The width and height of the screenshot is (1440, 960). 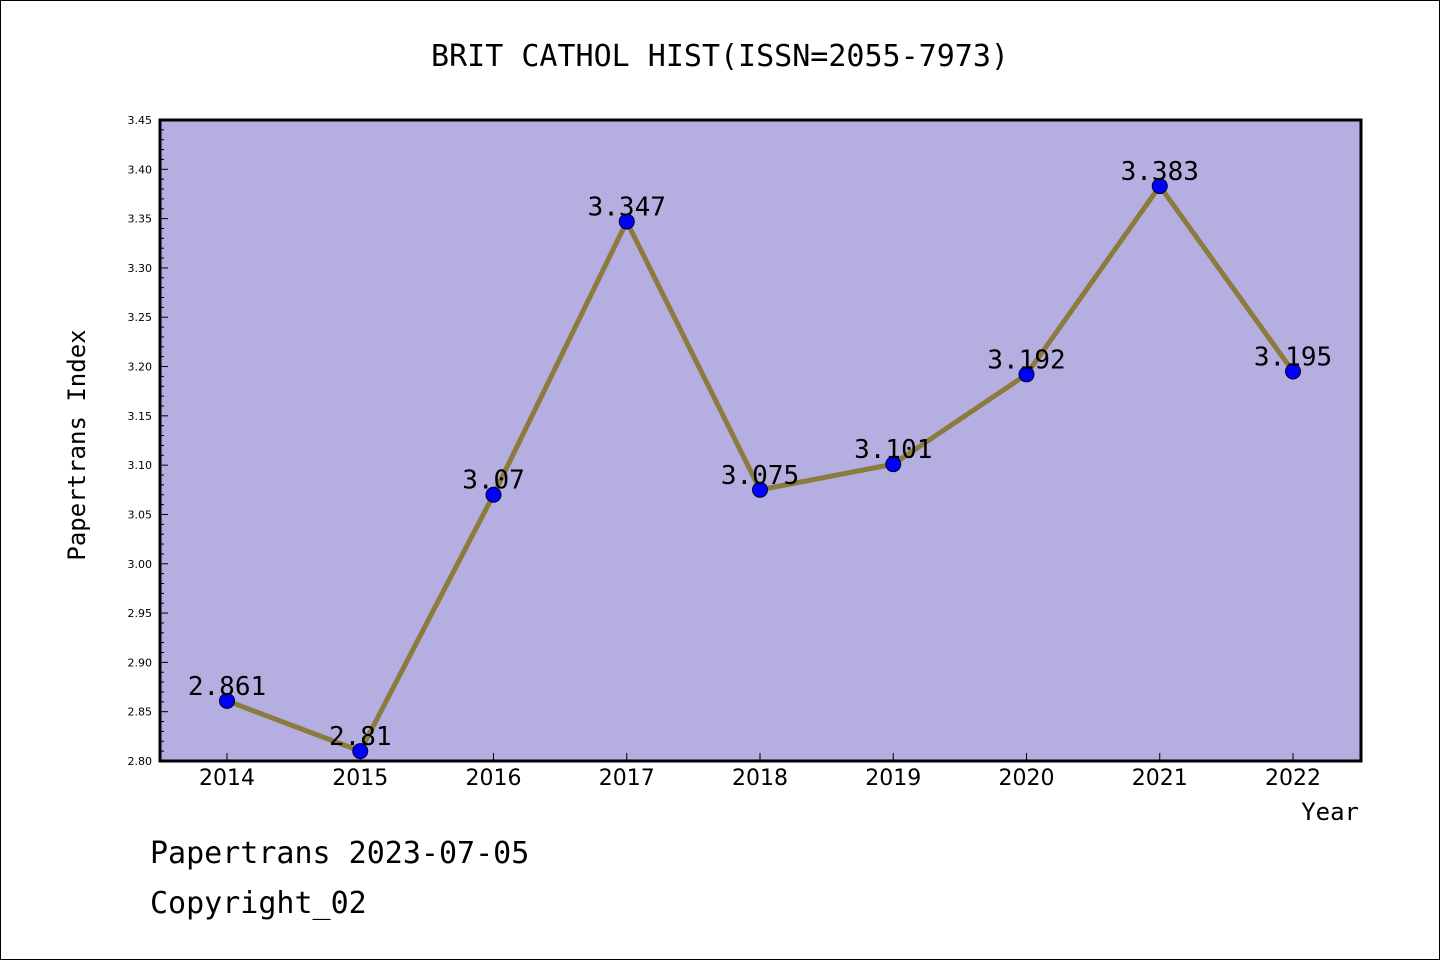 I want to click on x-tick-label: 2016, so click(x=494, y=778).